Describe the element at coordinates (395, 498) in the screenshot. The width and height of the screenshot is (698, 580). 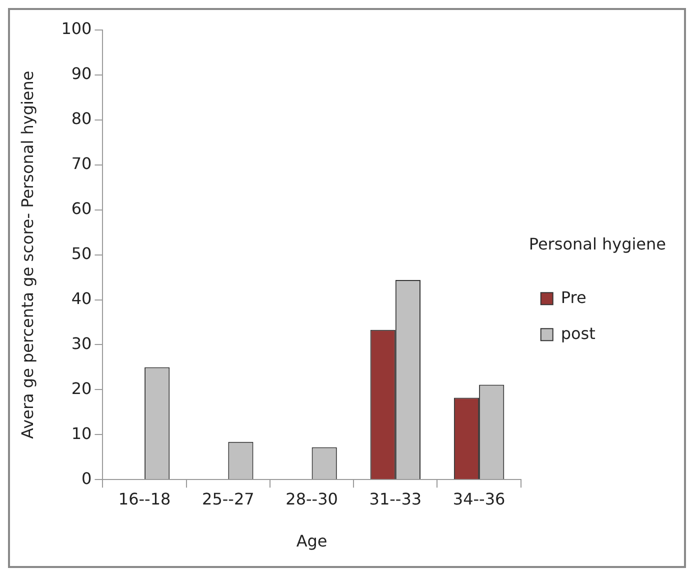
I see `x-tick-label: 31--33` at that location.